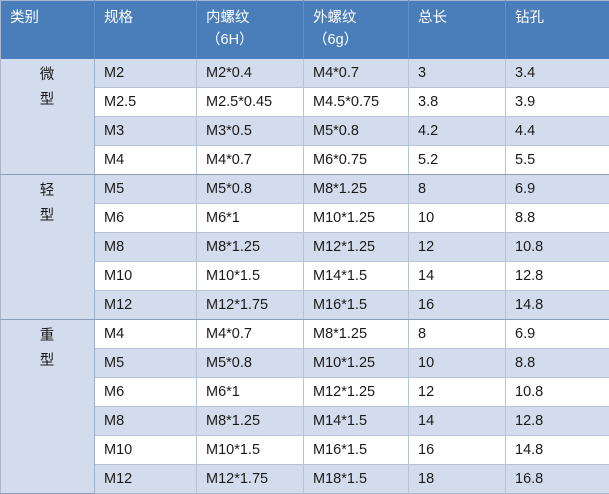  I want to click on table-row: M8 M8*1.25 M14*1.5 14 12.8, so click(305, 421).